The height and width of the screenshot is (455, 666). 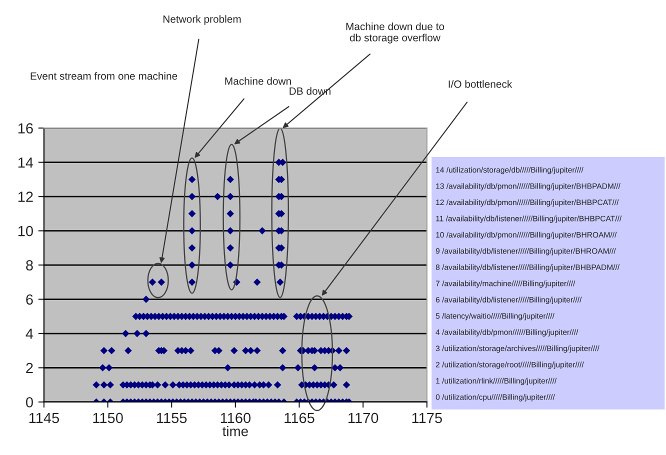 I want to click on y-tick-label: 0, so click(x=29, y=402).